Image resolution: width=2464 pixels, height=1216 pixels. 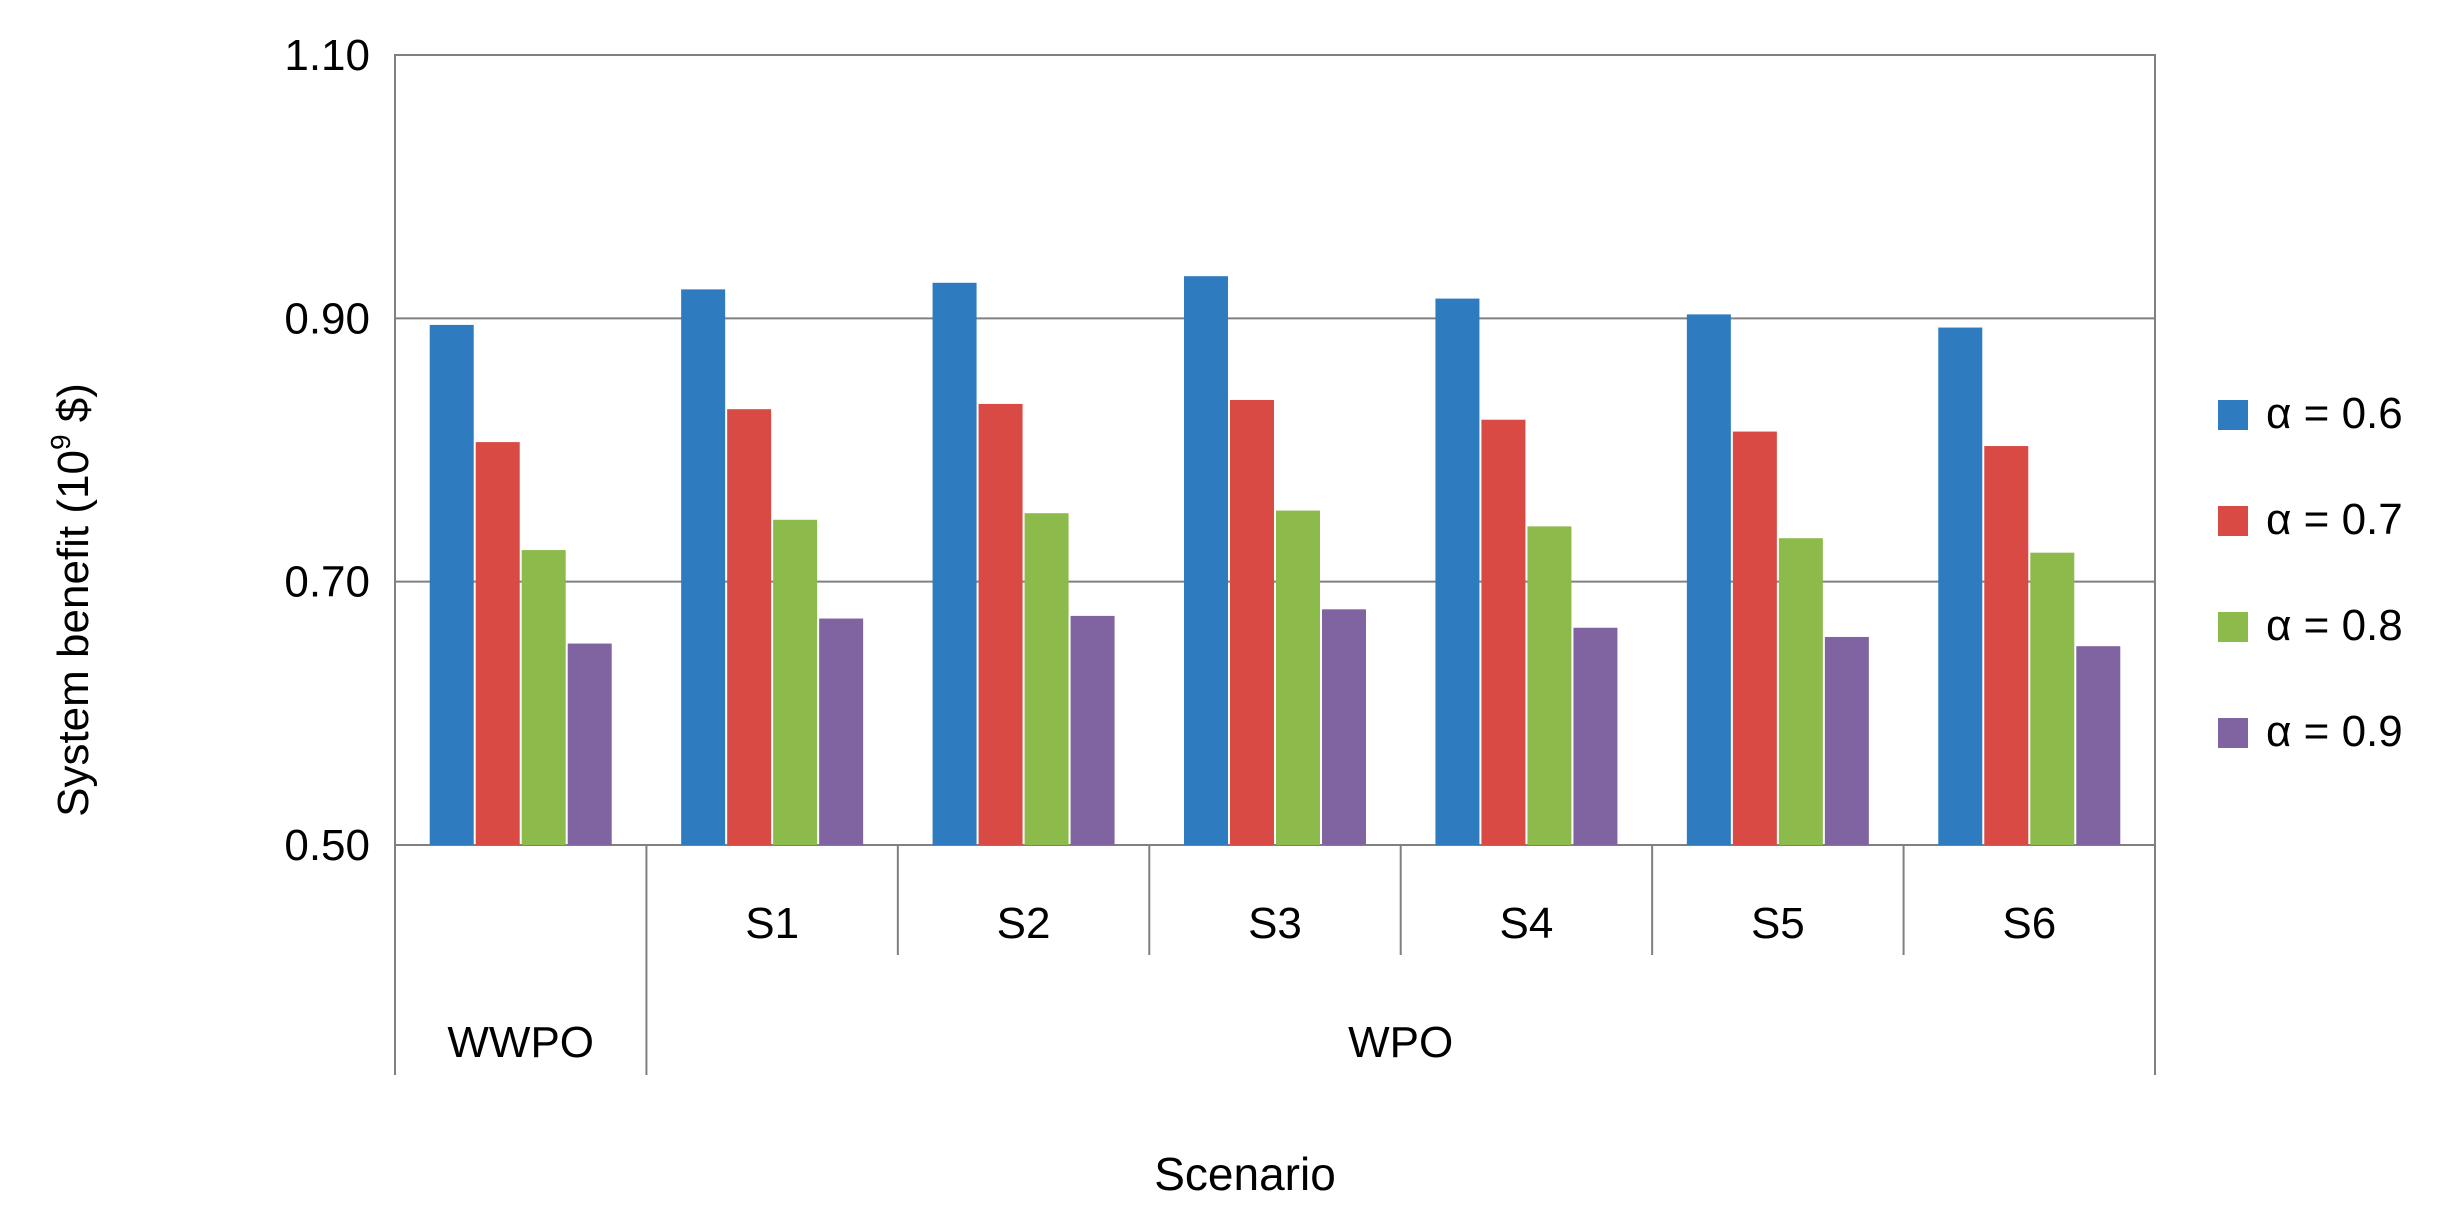 I want to click on x-tick-label: S5, so click(x=1778, y=923).